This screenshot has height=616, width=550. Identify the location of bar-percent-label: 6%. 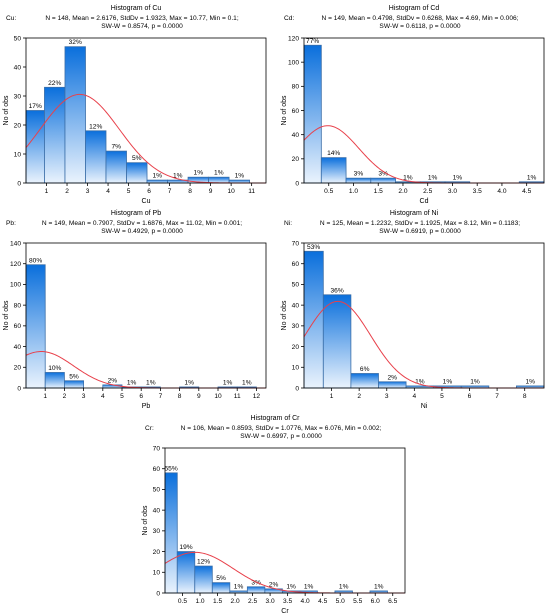
(365, 369).